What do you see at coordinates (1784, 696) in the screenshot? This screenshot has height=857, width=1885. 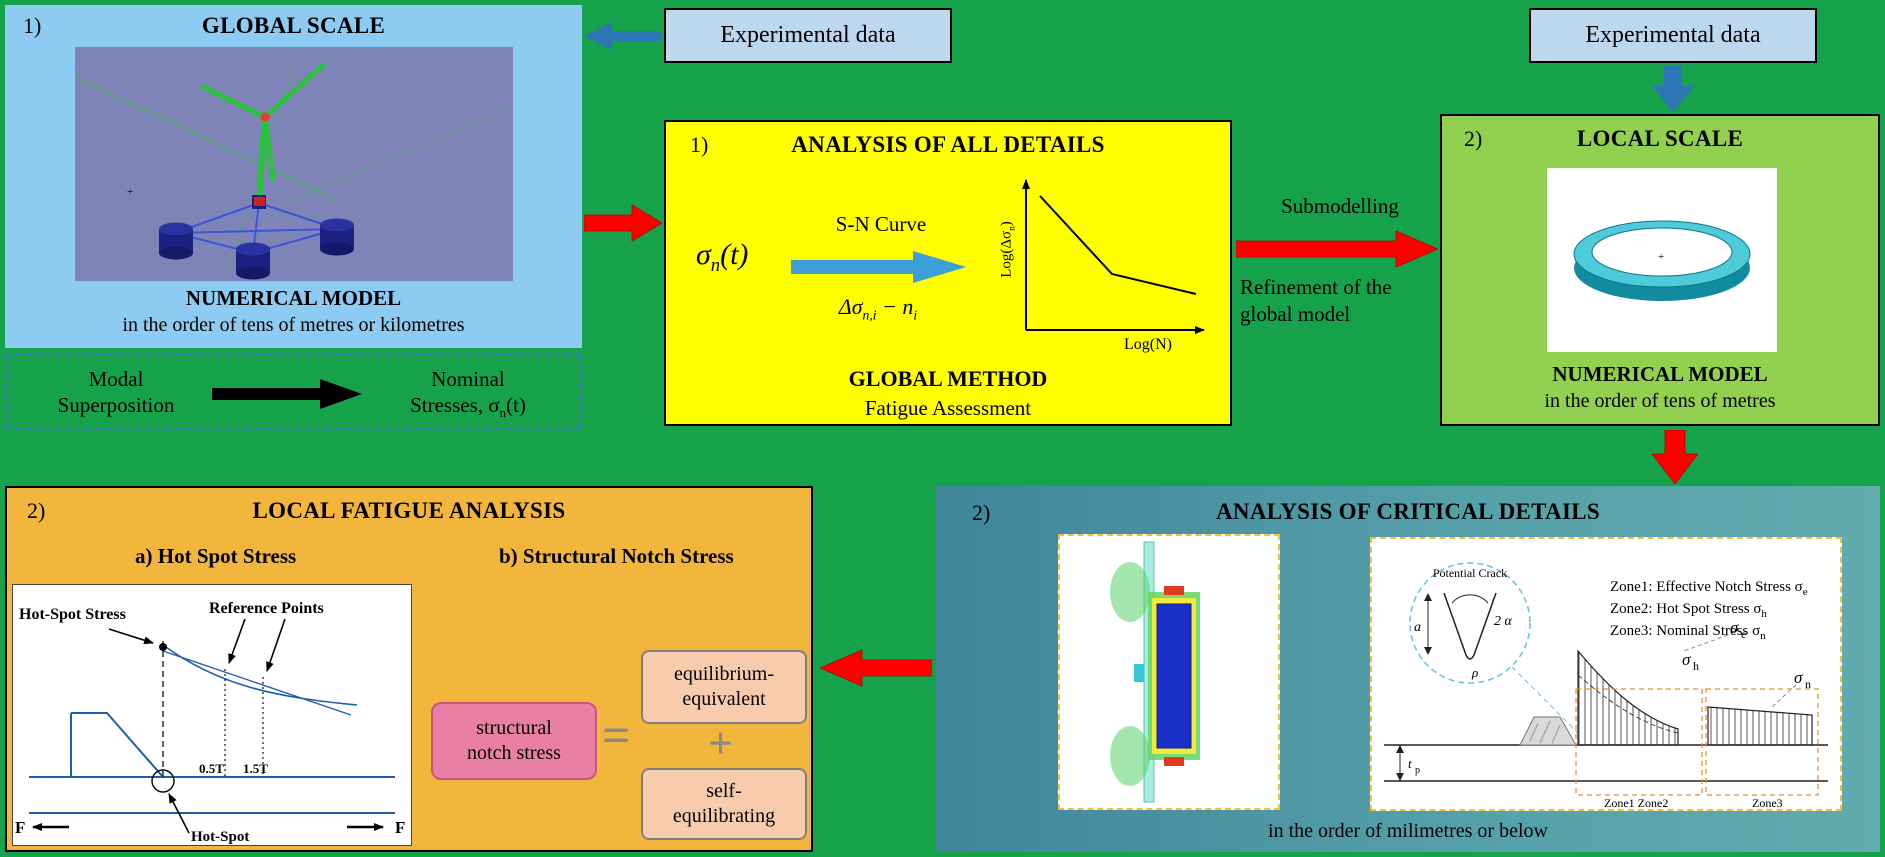 I see `sigma-n-leader` at bounding box center [1784, 696].